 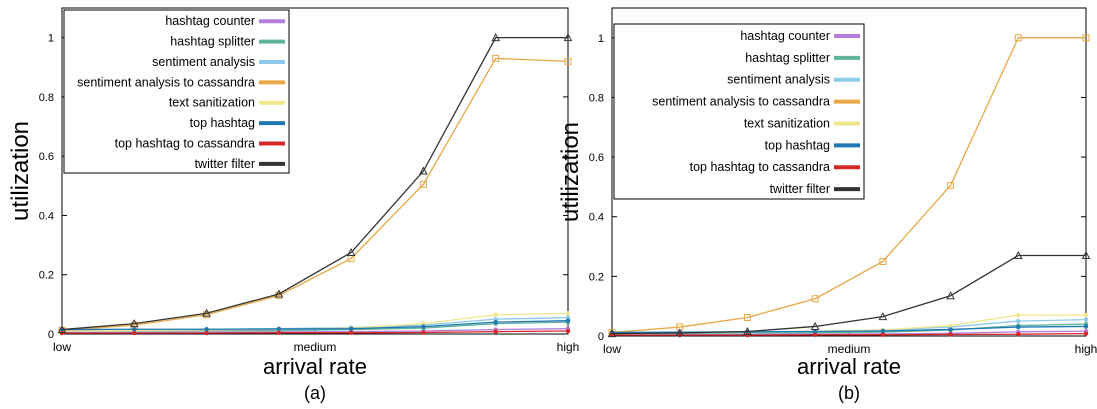 I want to click on series-twitter-filter, so click(x=849, y=294).